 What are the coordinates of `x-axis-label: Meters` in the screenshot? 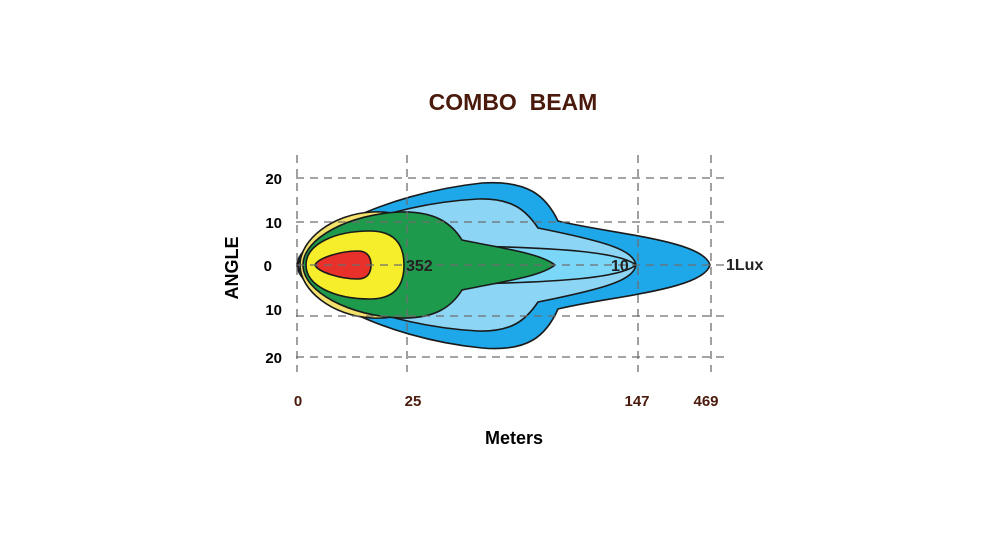 It's located at (514, 438).